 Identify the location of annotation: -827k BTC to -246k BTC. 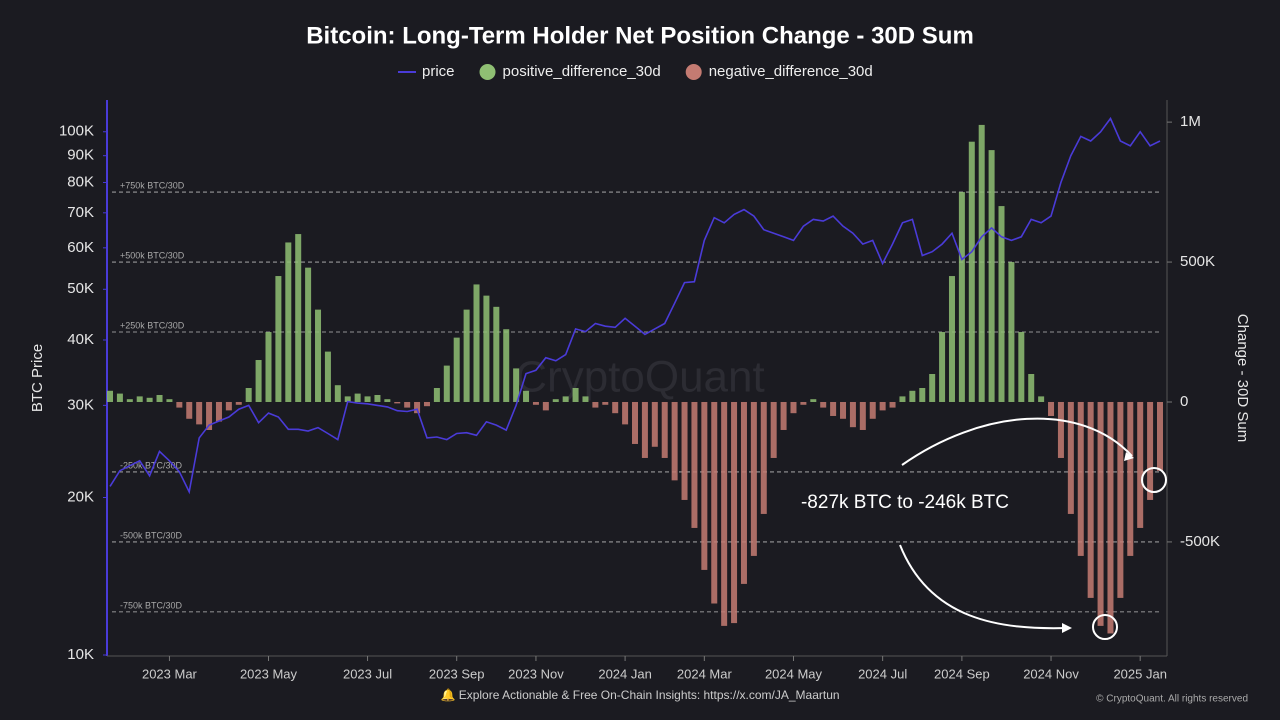
(905, 502).